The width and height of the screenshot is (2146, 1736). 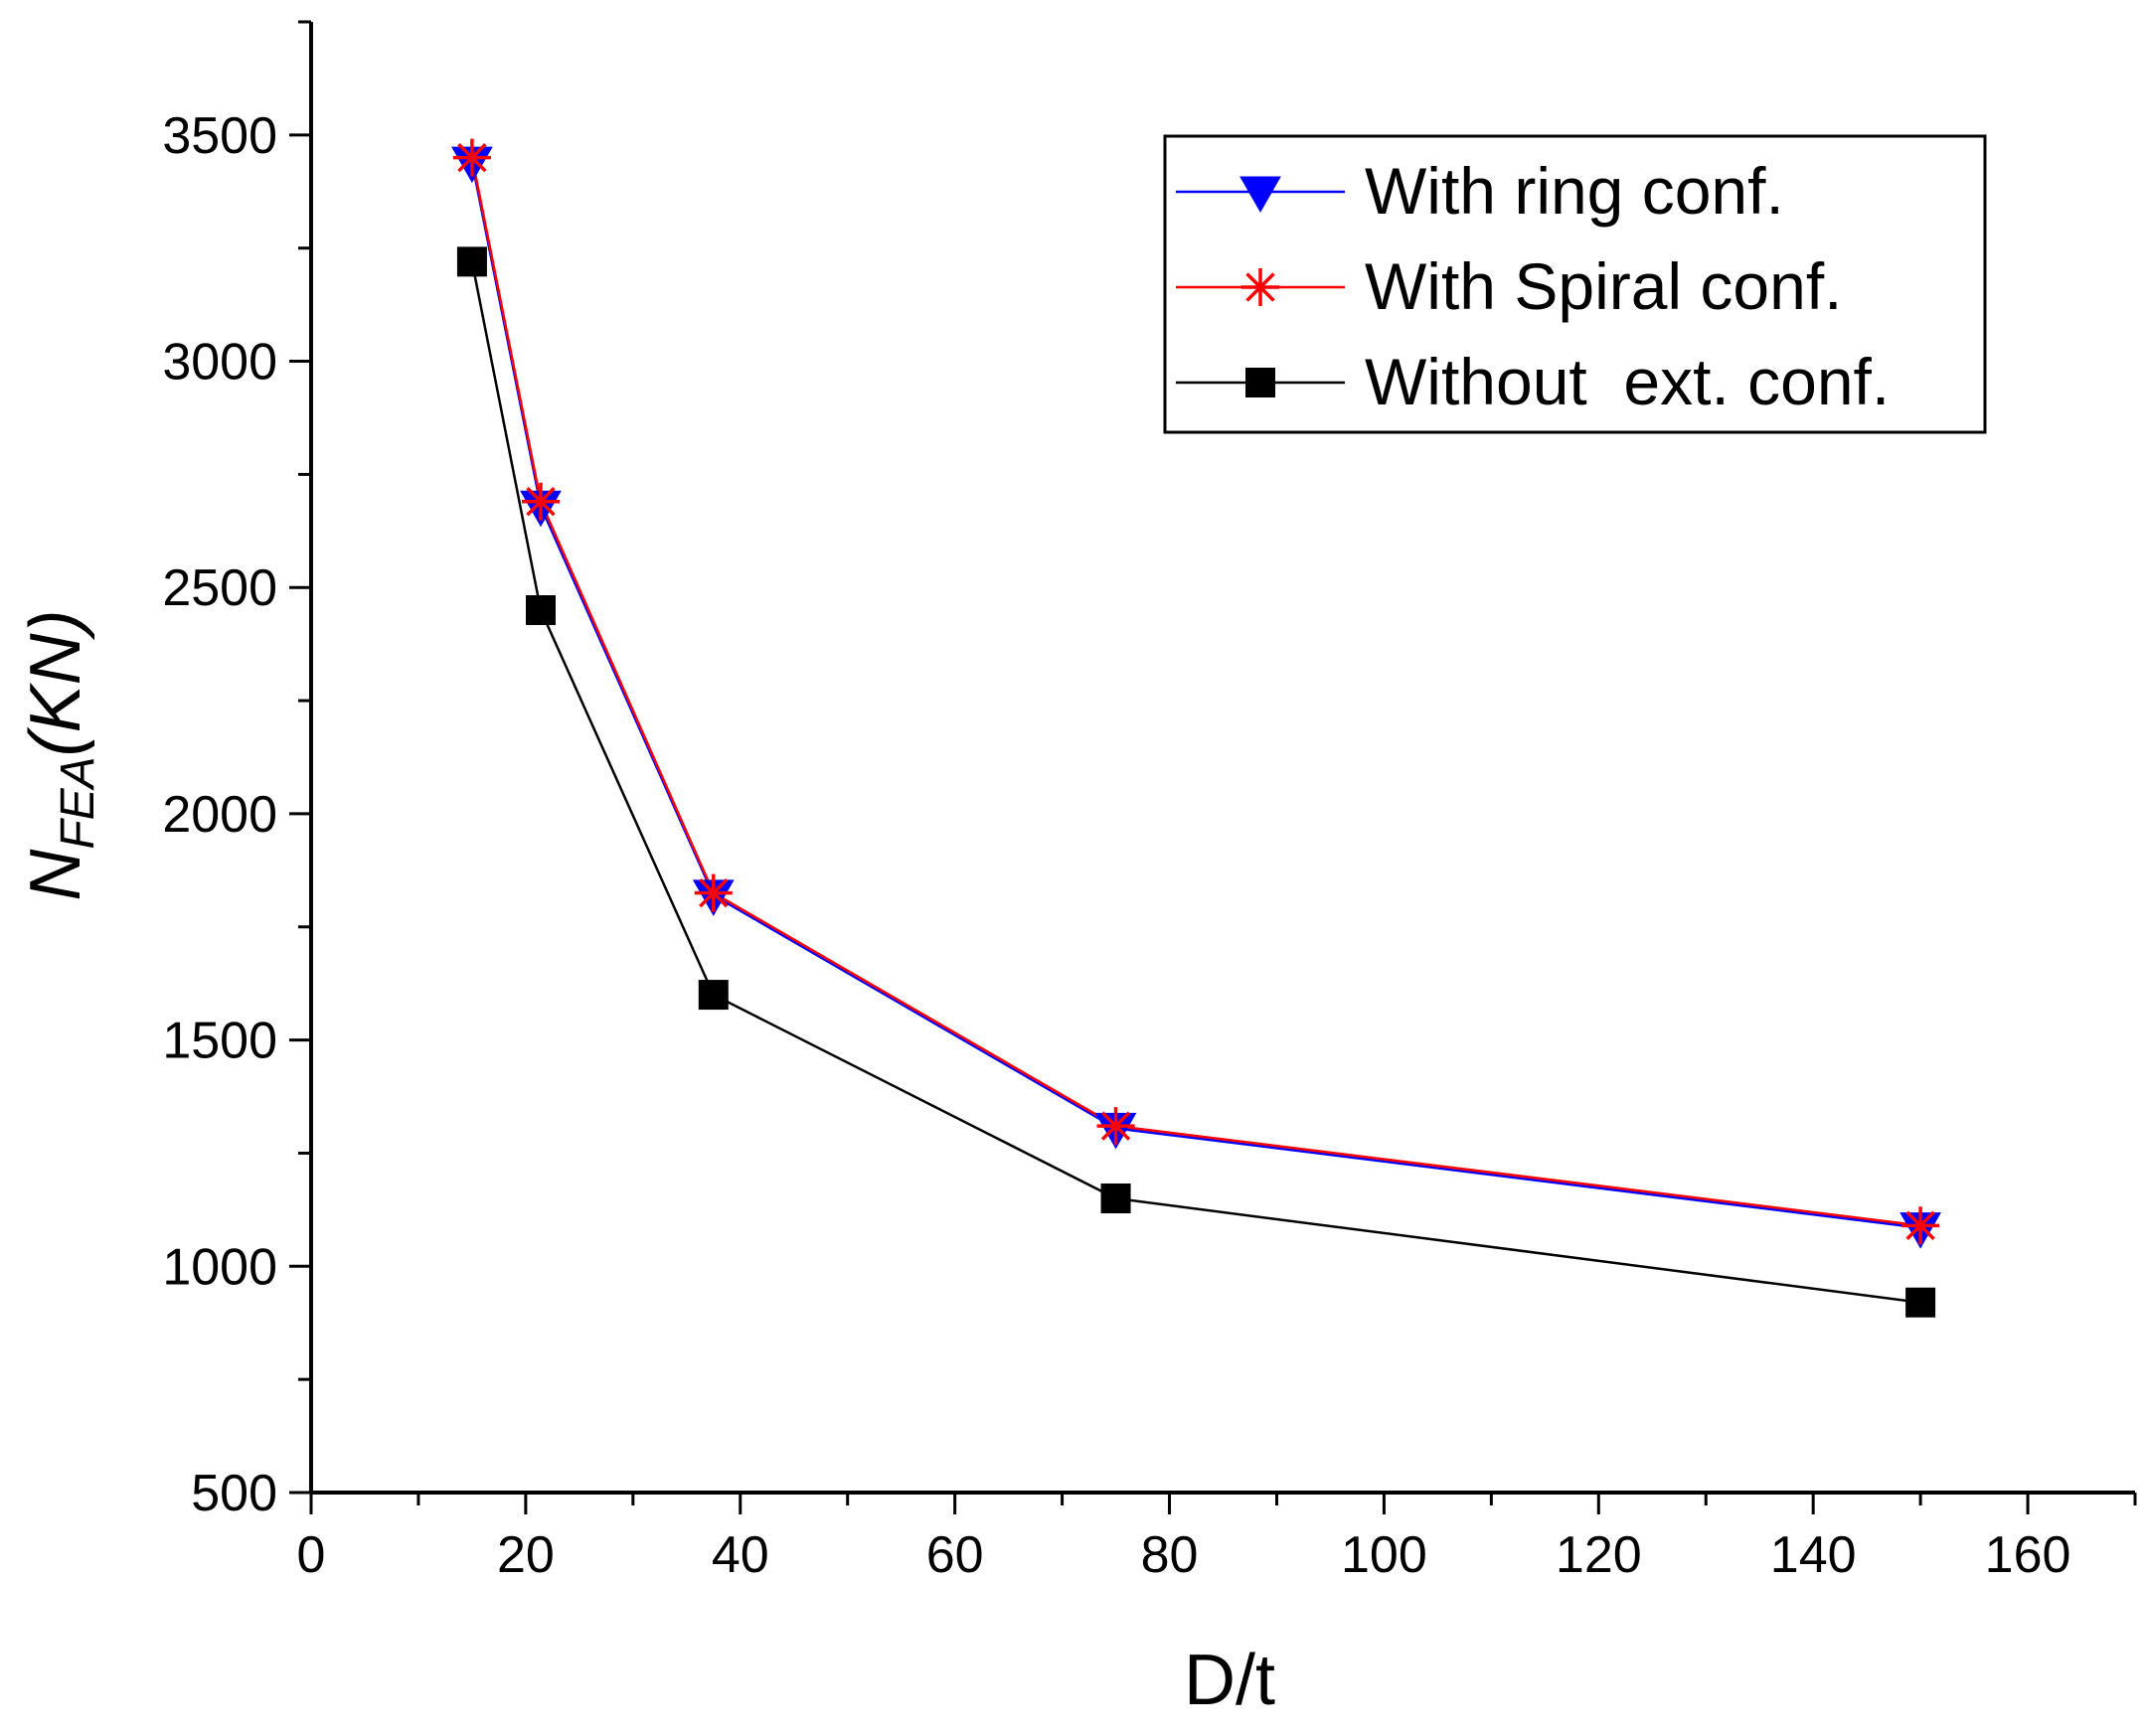 I want to click on y-tick-label: 2000, so click(x=219, y=815).